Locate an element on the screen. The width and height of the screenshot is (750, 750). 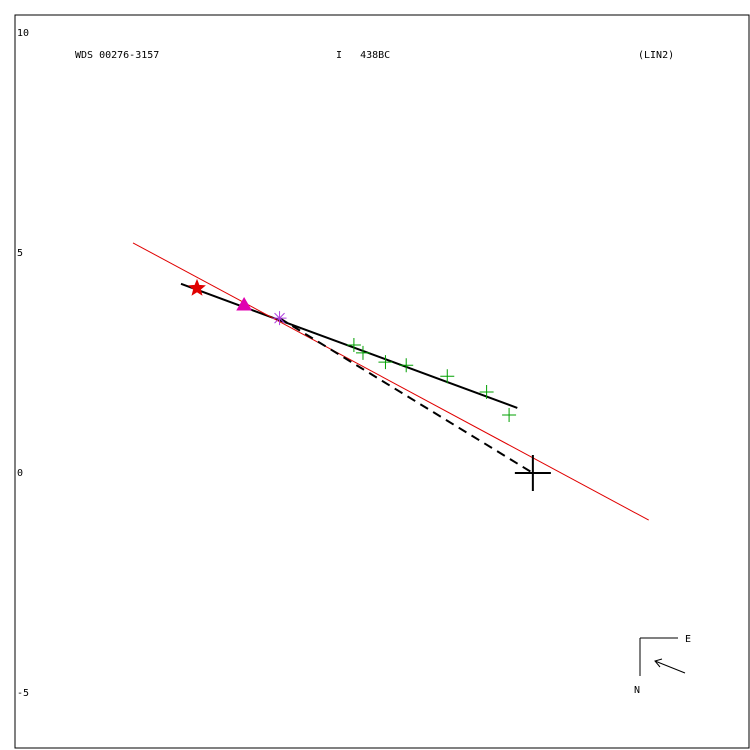
motion-arrow is located at coordinates (670, 667).